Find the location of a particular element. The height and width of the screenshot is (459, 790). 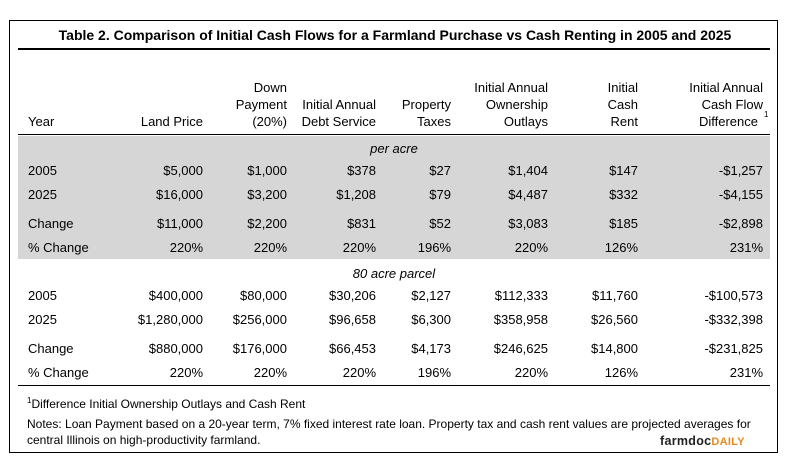

table-cell: $185 is located at coordinates (623, 223).